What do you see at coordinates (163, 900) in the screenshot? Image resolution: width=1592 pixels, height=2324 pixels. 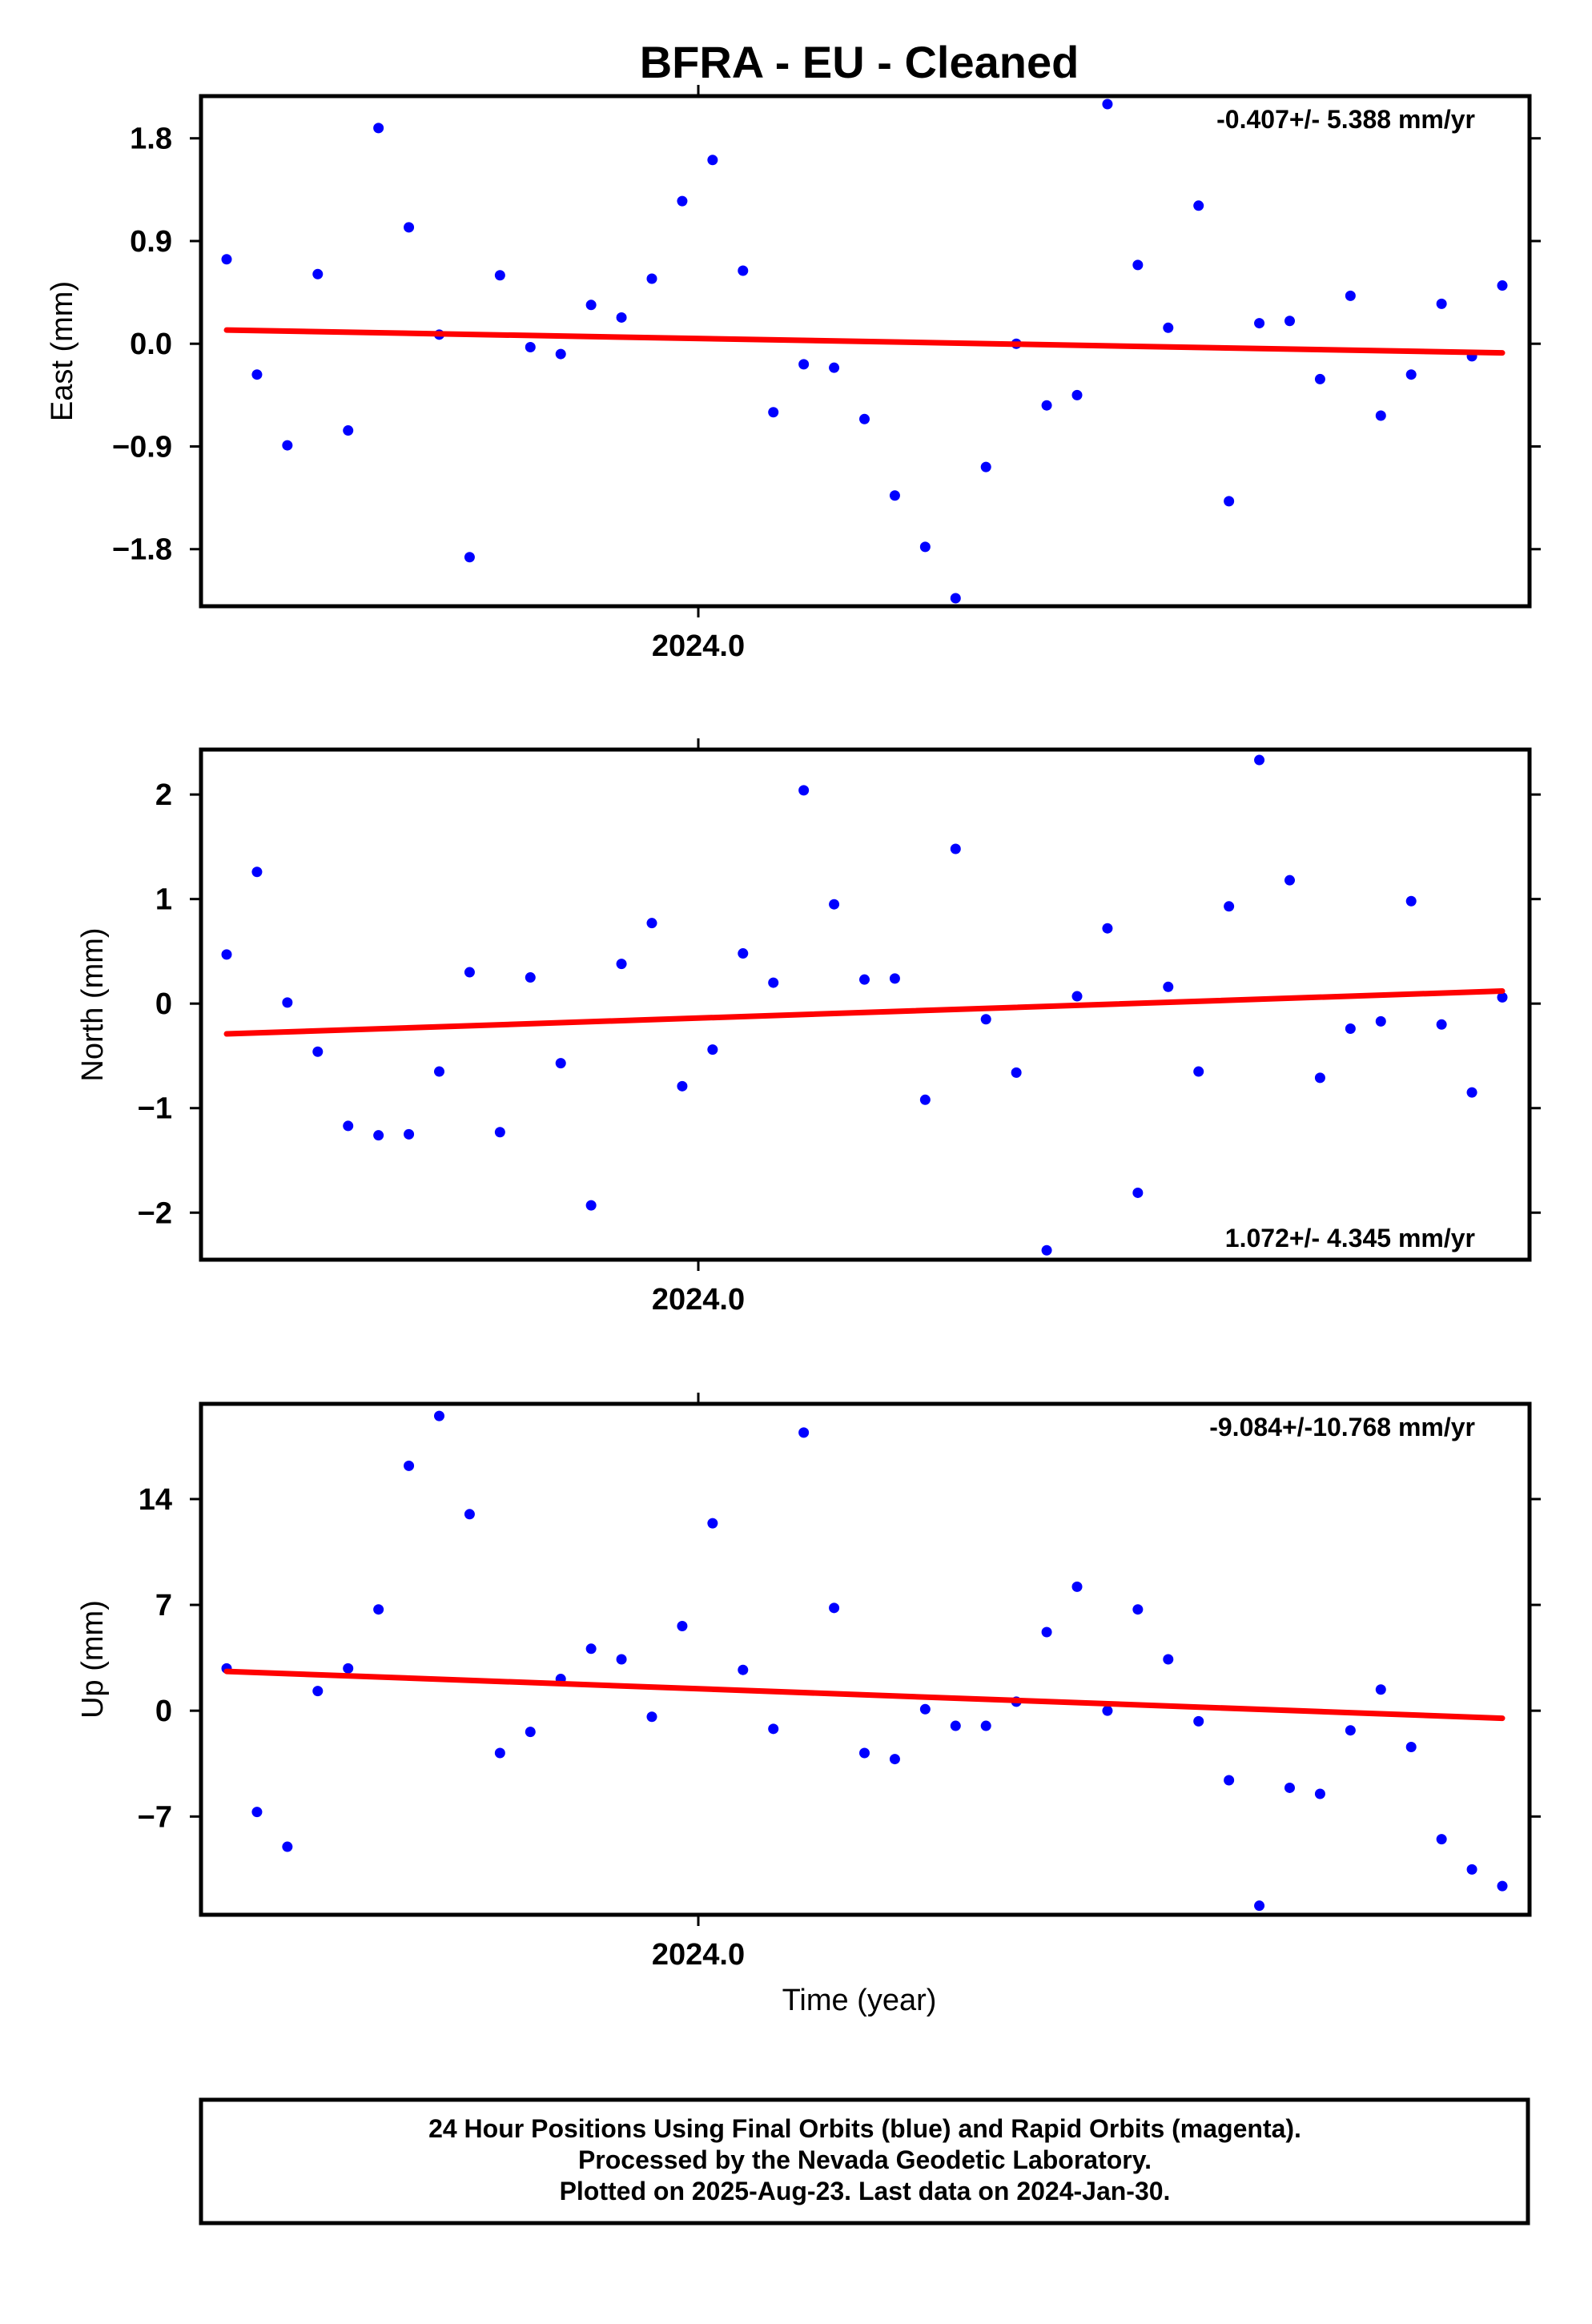 I see `y-tick-label: 1` at bounding box center [163, 900].